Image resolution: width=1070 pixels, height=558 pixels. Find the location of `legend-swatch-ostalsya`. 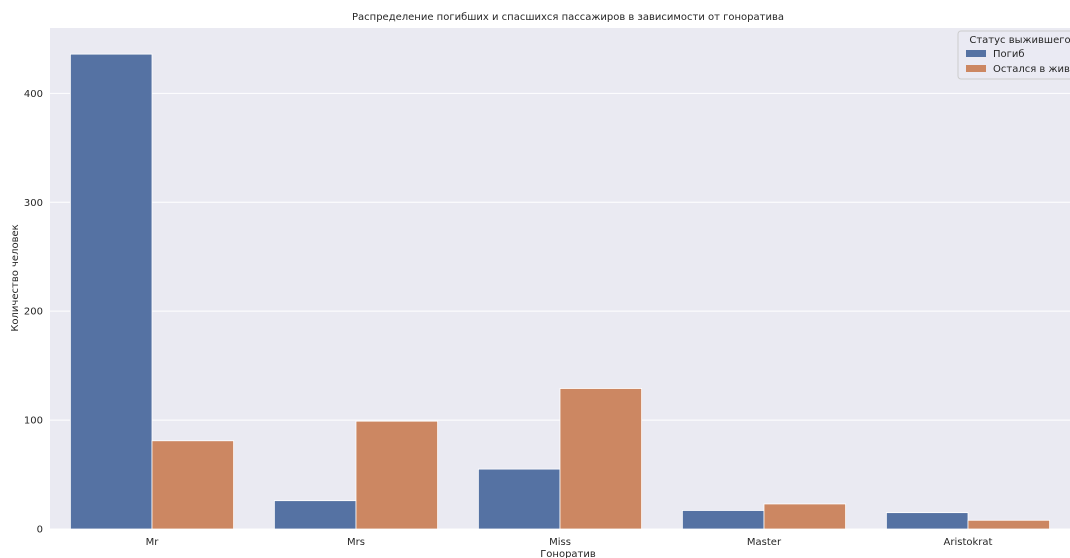

legend-swatch-ostalsya is located at coordinates (976, 68).